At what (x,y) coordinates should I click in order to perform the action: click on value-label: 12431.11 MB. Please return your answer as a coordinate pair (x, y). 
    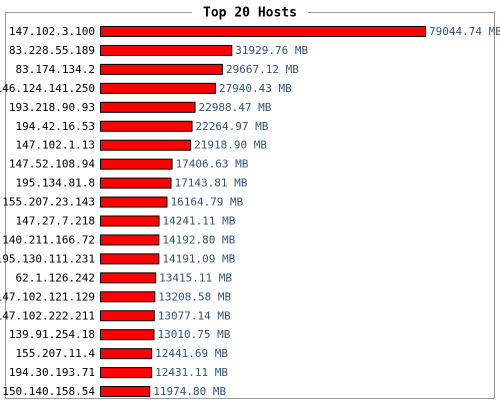
    Looking at the image, I should click on (191, 372).